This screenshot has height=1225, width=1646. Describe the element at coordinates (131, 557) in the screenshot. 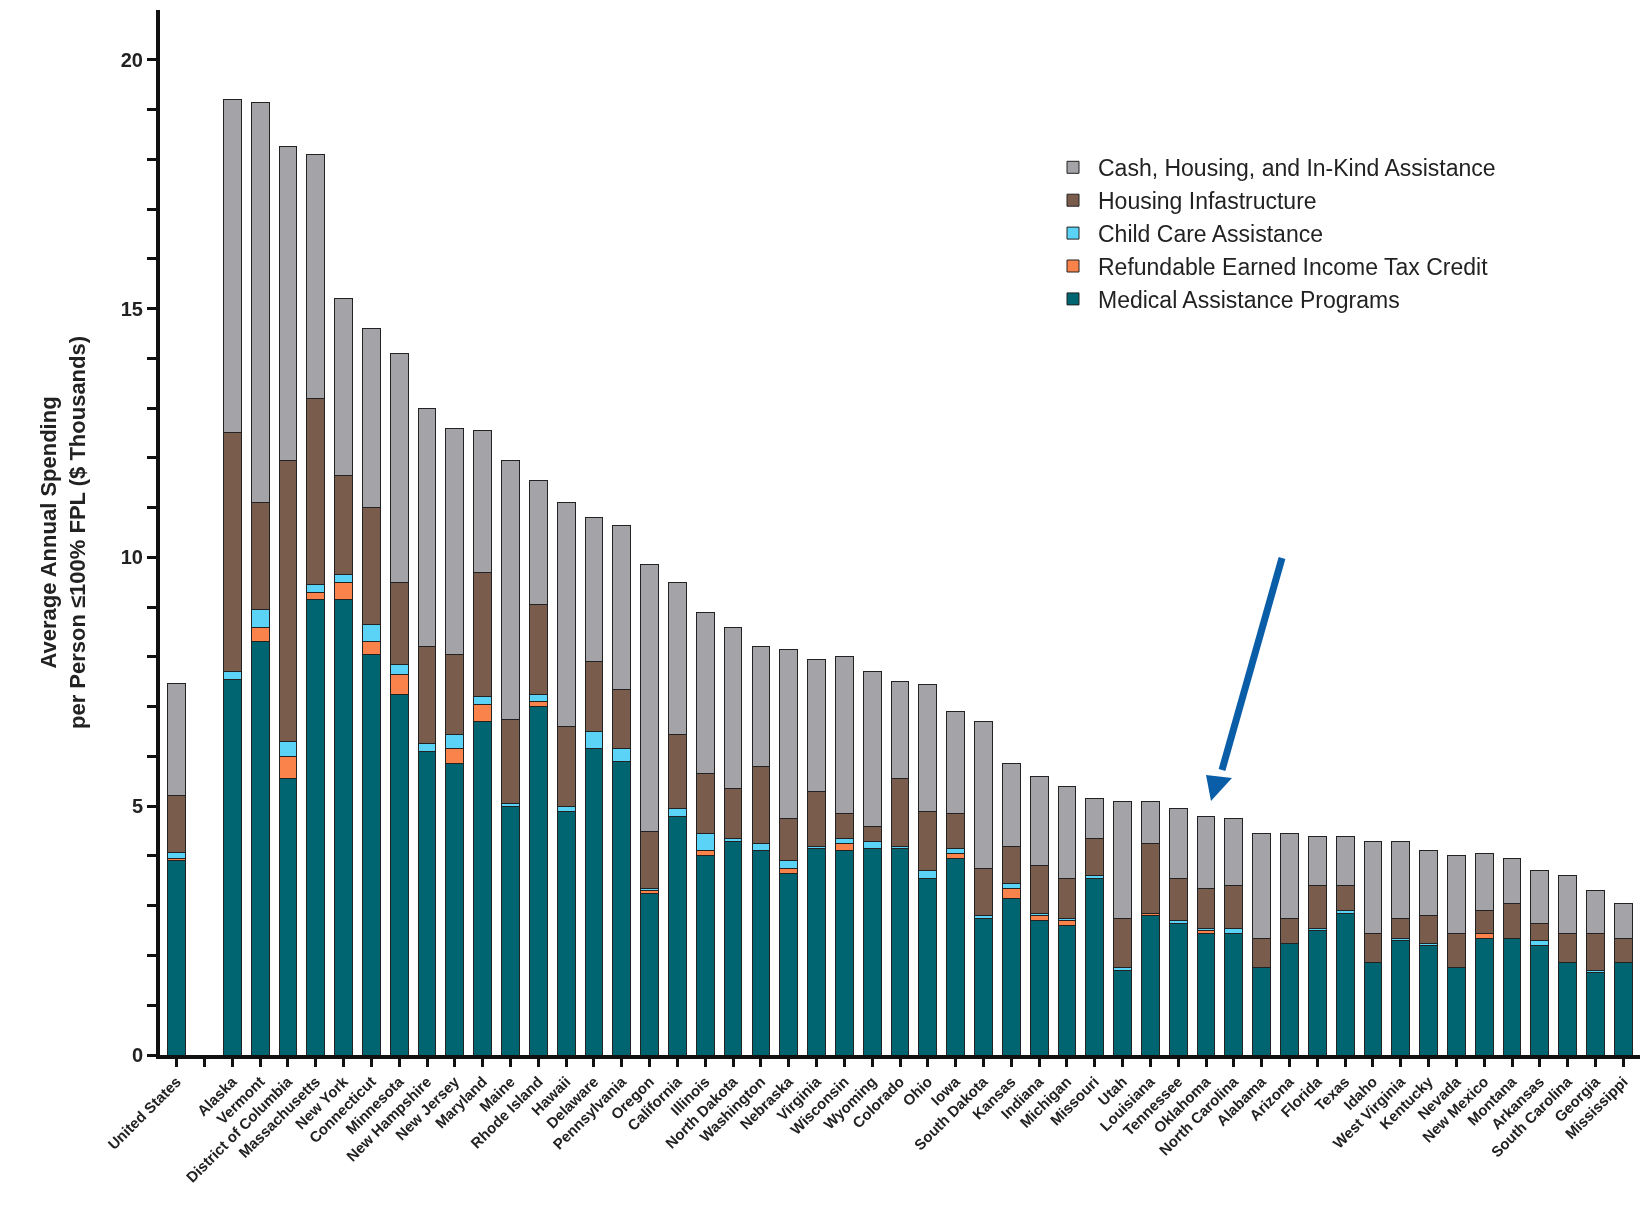

I see `y-tick-label: 10` at that location.